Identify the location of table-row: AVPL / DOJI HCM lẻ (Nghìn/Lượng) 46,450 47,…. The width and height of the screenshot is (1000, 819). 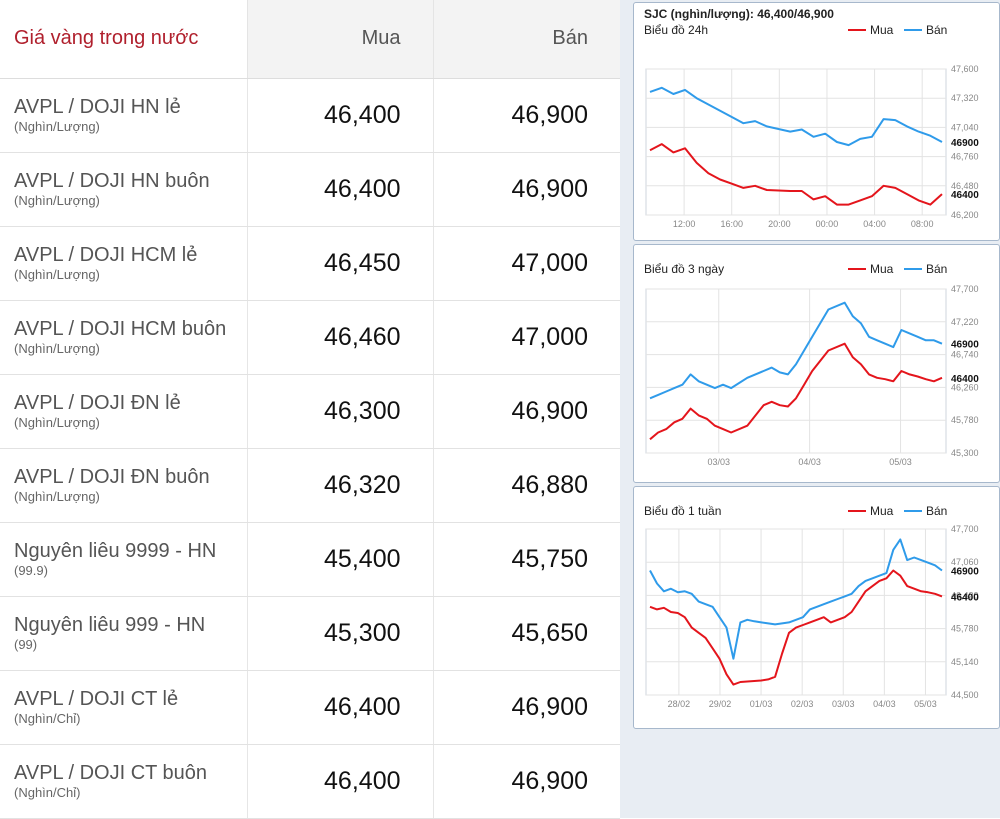
(310, 263).